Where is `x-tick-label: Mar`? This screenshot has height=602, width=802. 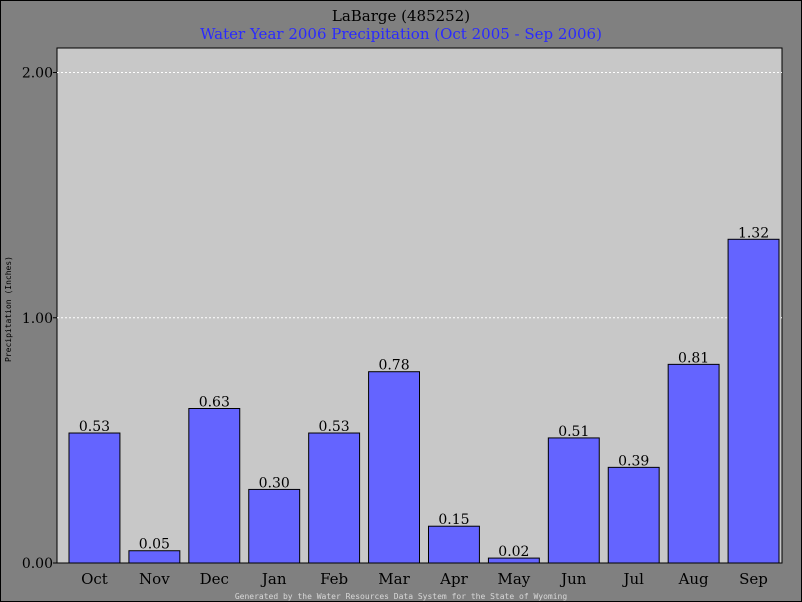 x-tick-label: Mar is located at coordinates (394, 579).